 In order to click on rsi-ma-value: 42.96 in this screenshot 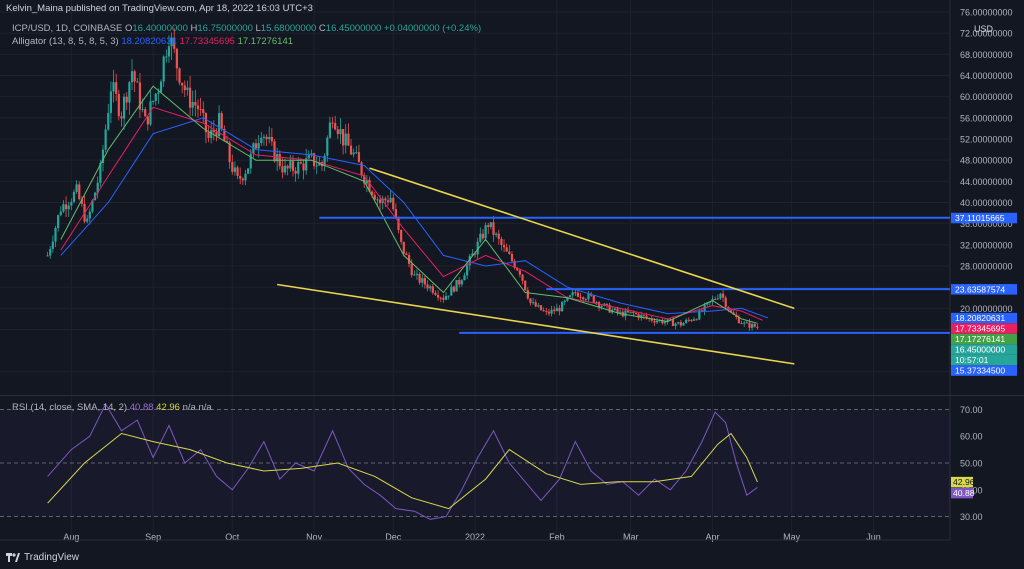, I will do `click(168, 407)`.